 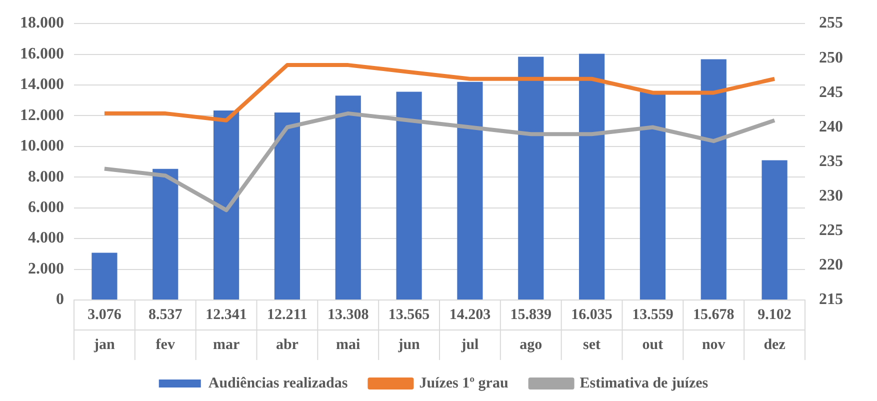 What do you see at coordinates (60, 299) in the screenshot?
I see `y-tick-label: 0` at bounding box center [60, 299].